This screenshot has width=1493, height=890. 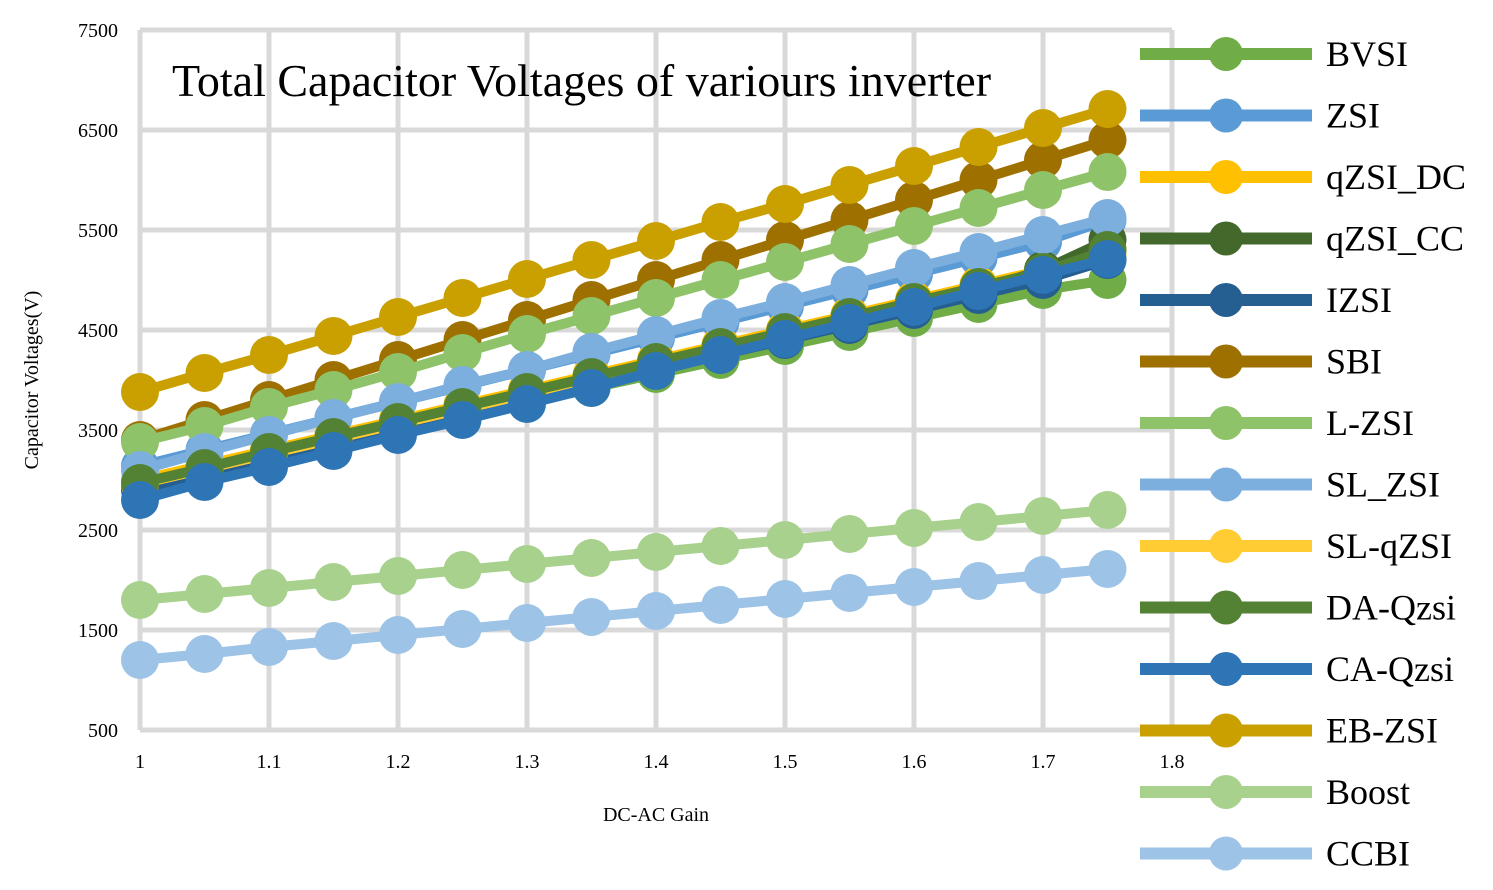 I want to click on y-tick-label: 3500, so click(x=98, y=431).